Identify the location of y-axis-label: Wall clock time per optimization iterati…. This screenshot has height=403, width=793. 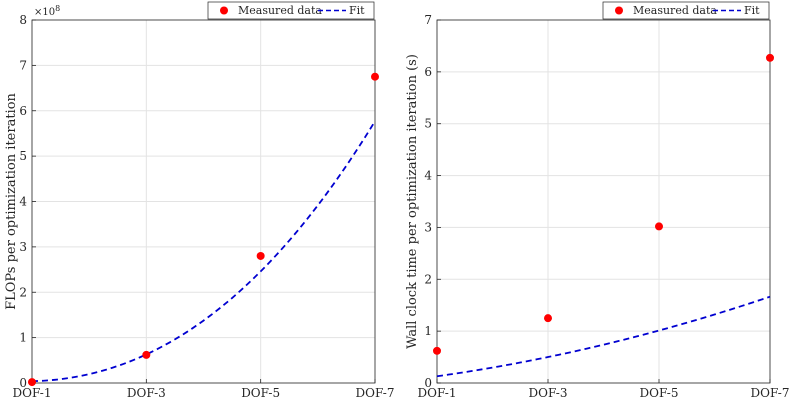
(412, 201).